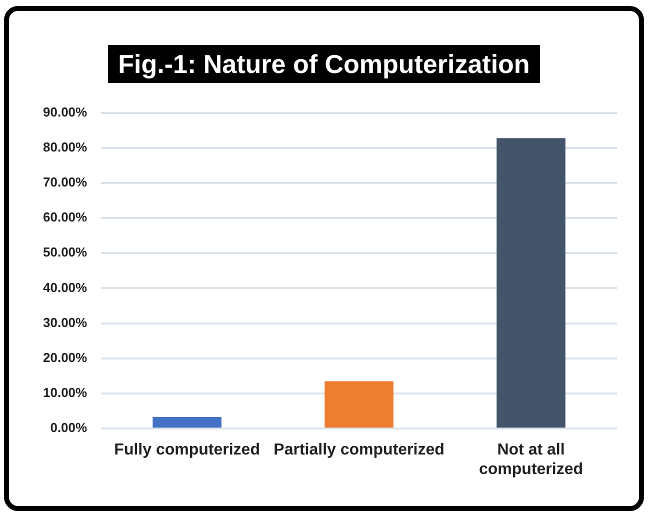 Image resolution: width=659 pixels, height=523 pixels. What do you see at coordinates (65, 287) in the screenshot?
I see `y-tick-label: 40.00%` at bounding box center [65, 287].